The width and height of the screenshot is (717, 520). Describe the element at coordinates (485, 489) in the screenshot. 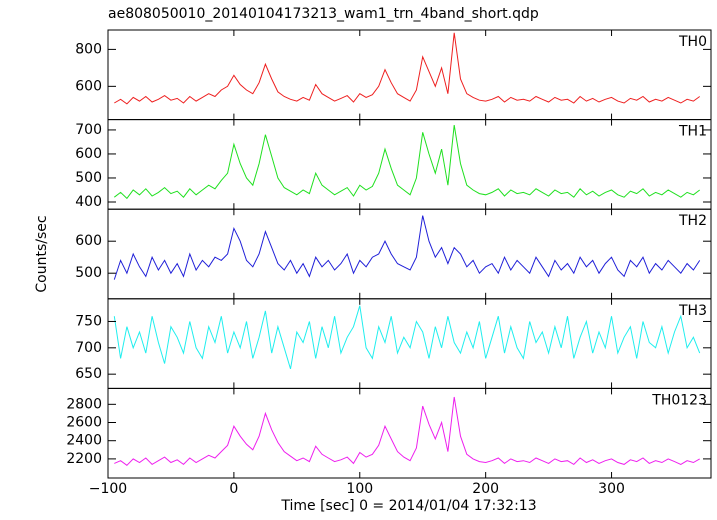

I see `x-tick-label: 200` at that location.